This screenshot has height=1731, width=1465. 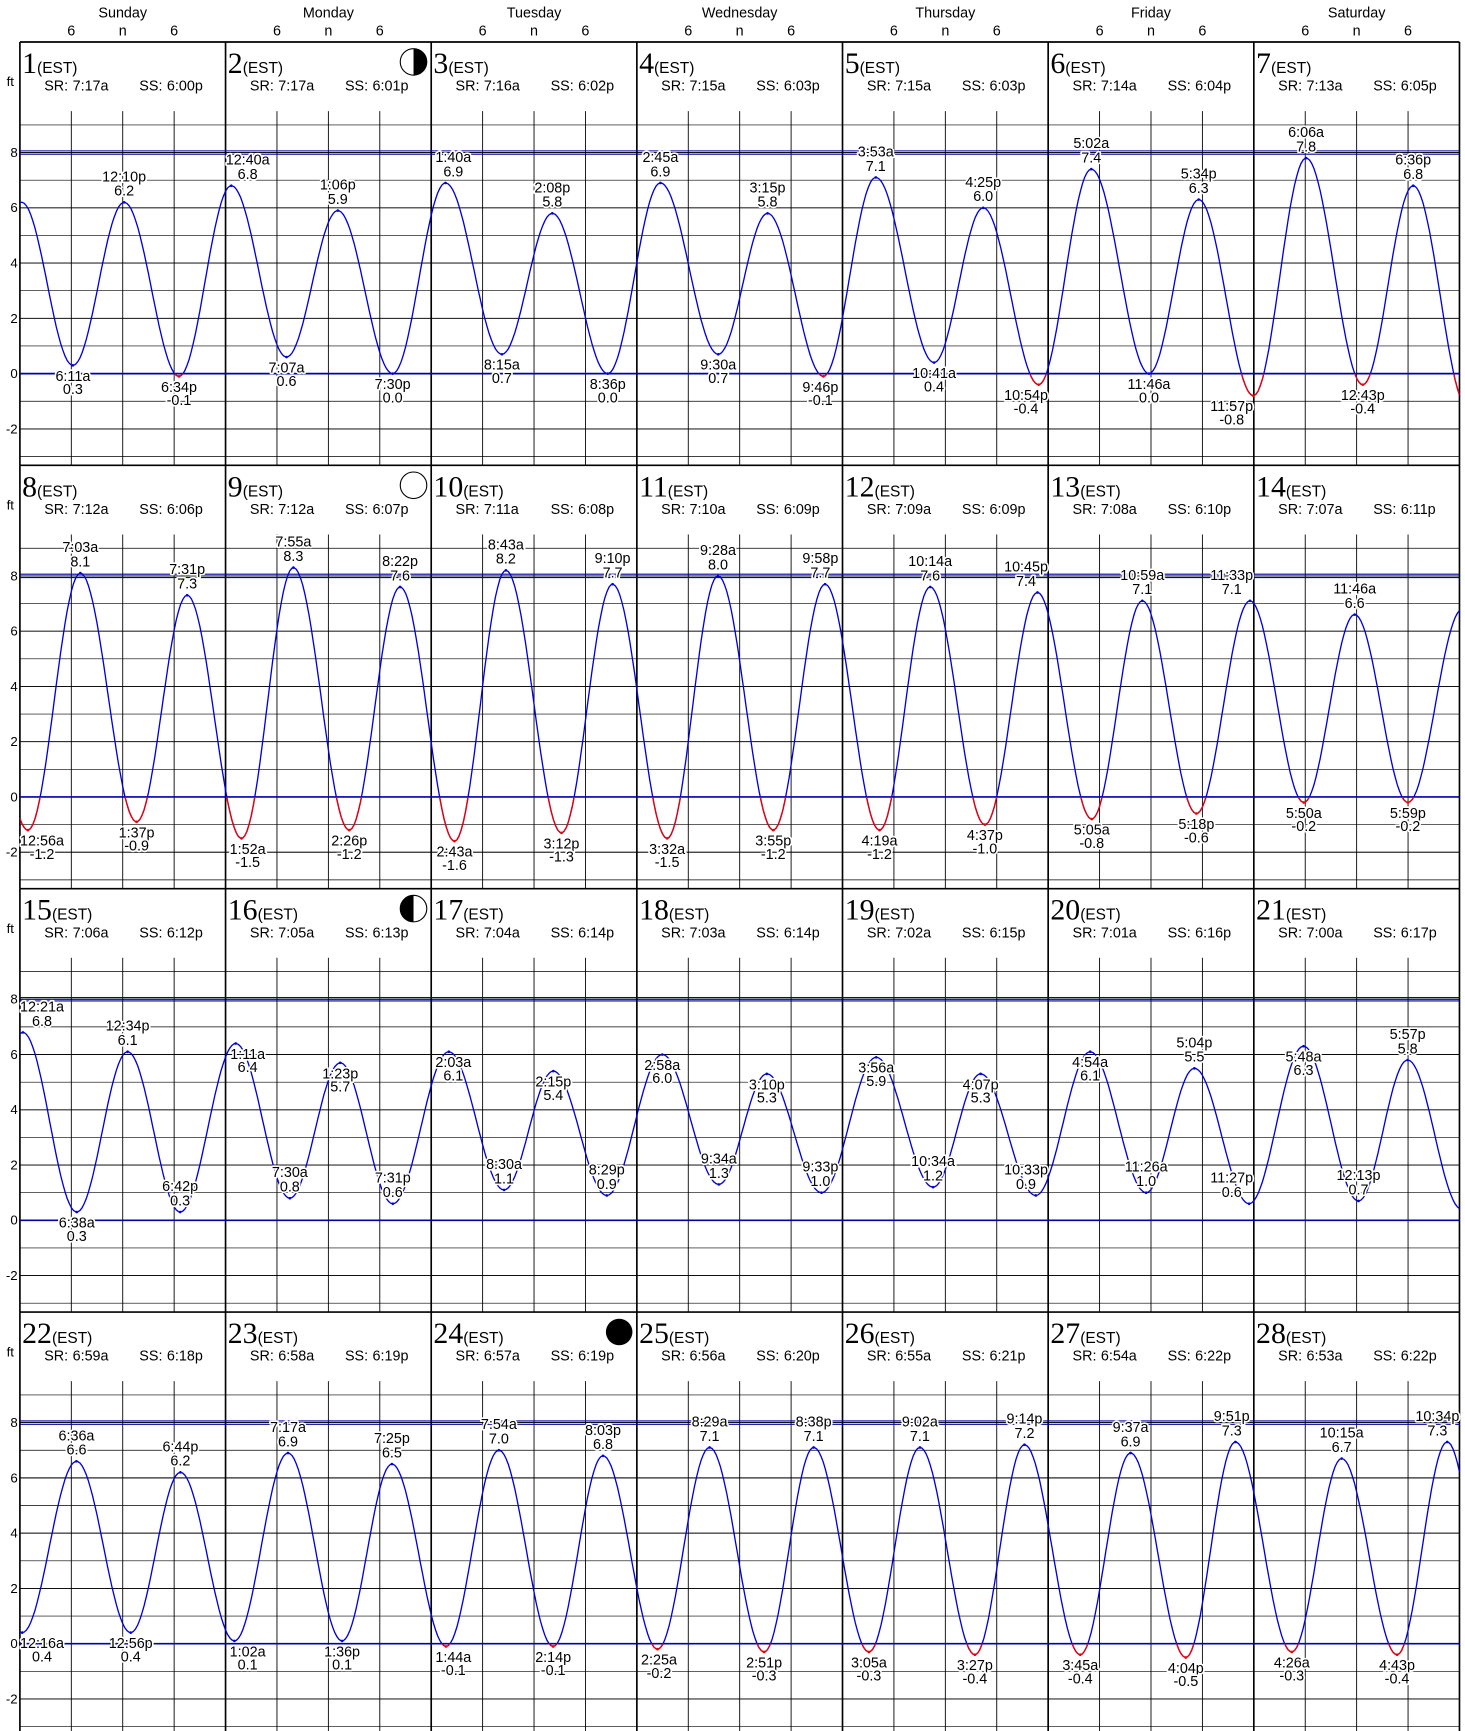 What do you see at coordinates (876, 1069) in the screenshot?
I see `extreme-time: 3:56a` at bounding box center [876, 1069].